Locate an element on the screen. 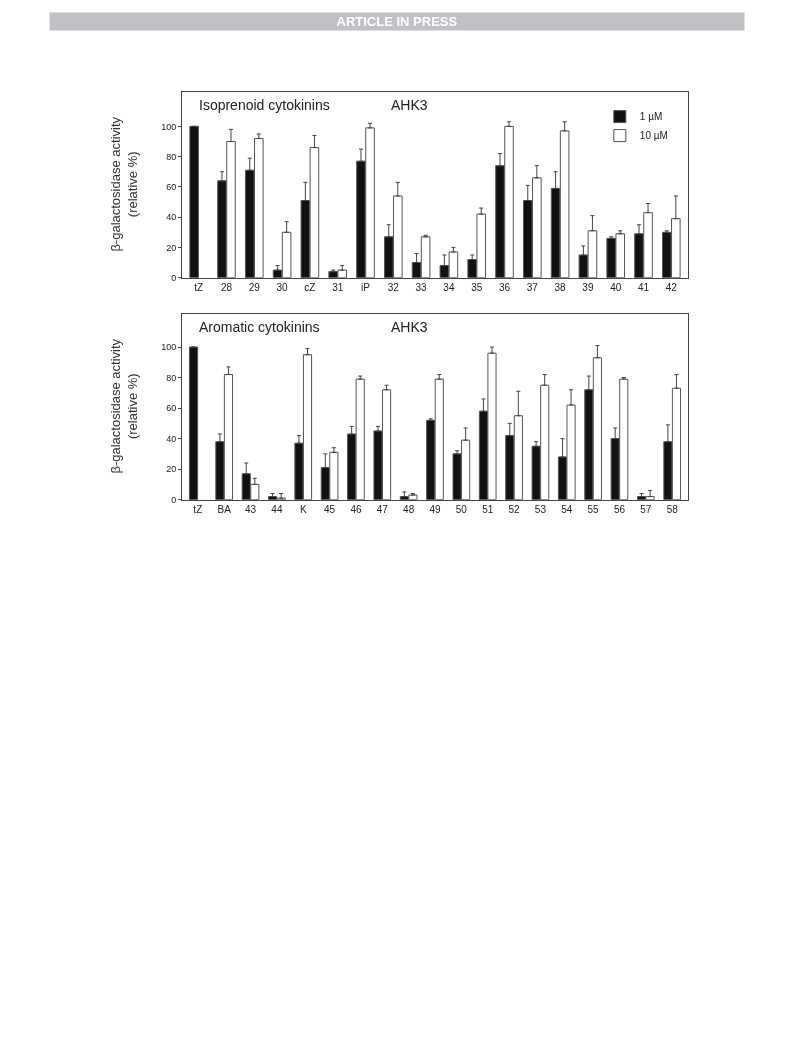  x-tick-label: 35 is located at coordinates (477, 287).